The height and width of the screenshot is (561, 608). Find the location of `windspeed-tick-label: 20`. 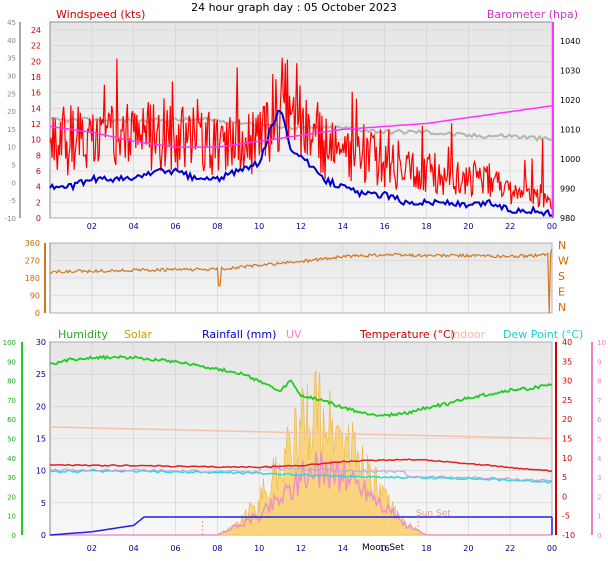

windspeed-tick-label: 20 is located at coordinates (36, 61).